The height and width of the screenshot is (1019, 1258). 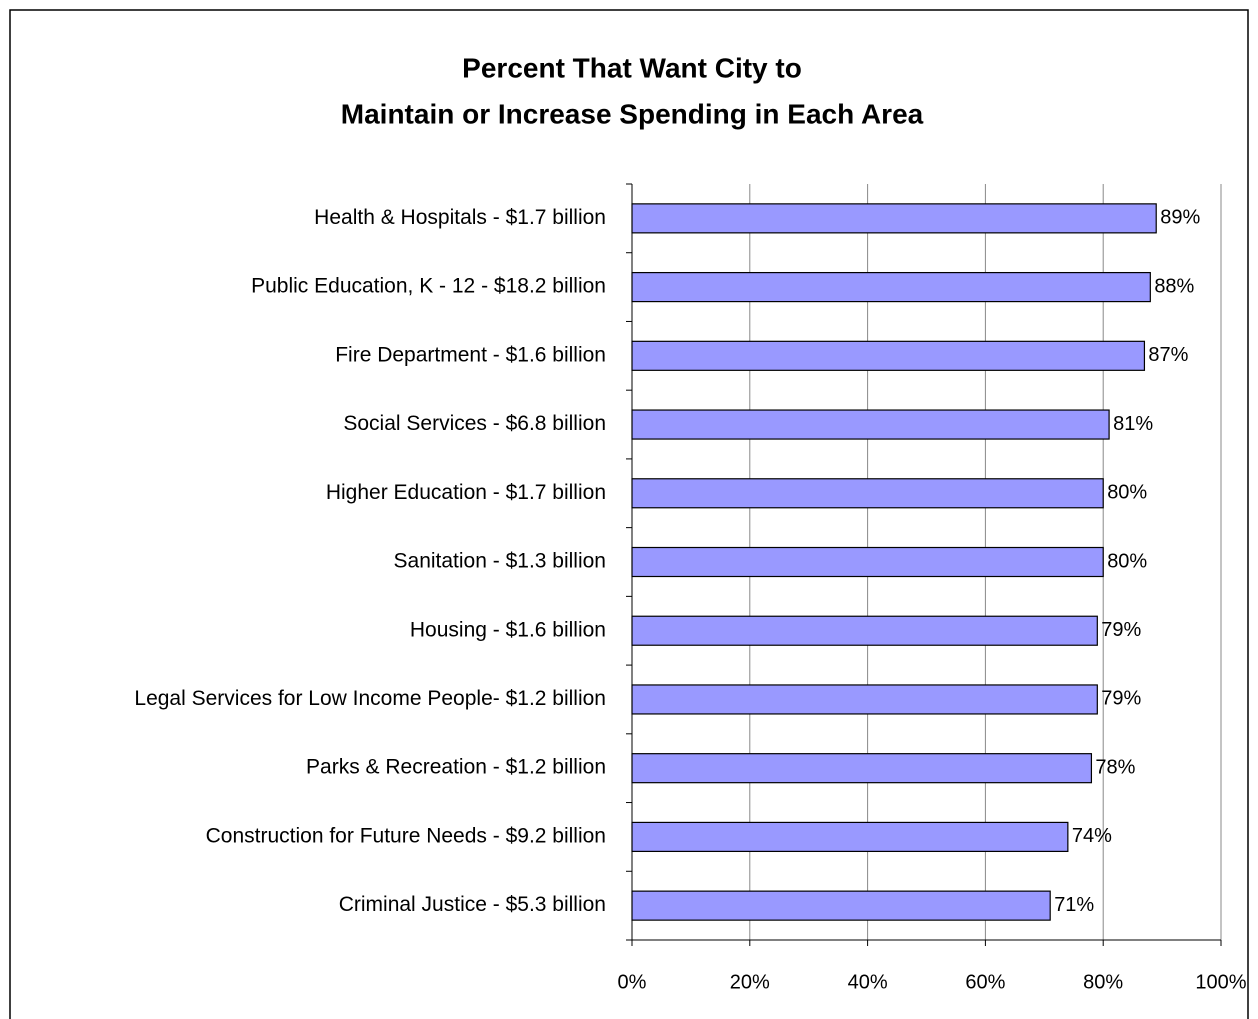 What do you see at coordinates (1174, 286) in the screenshot?
I see `value-label: 88%` at bounding box center [1174, 286].